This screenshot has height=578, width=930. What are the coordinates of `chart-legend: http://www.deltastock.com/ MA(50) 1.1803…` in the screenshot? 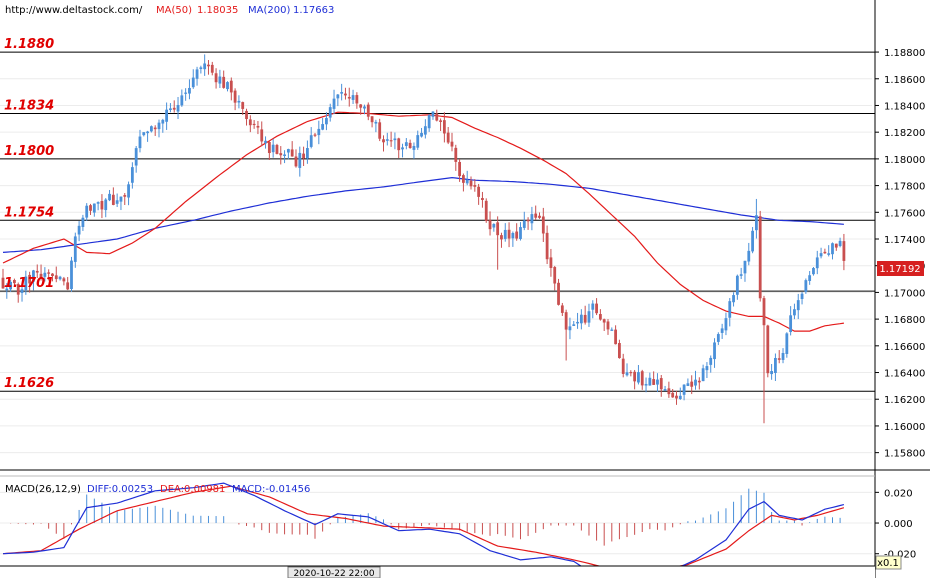 It's located at (169, 10).